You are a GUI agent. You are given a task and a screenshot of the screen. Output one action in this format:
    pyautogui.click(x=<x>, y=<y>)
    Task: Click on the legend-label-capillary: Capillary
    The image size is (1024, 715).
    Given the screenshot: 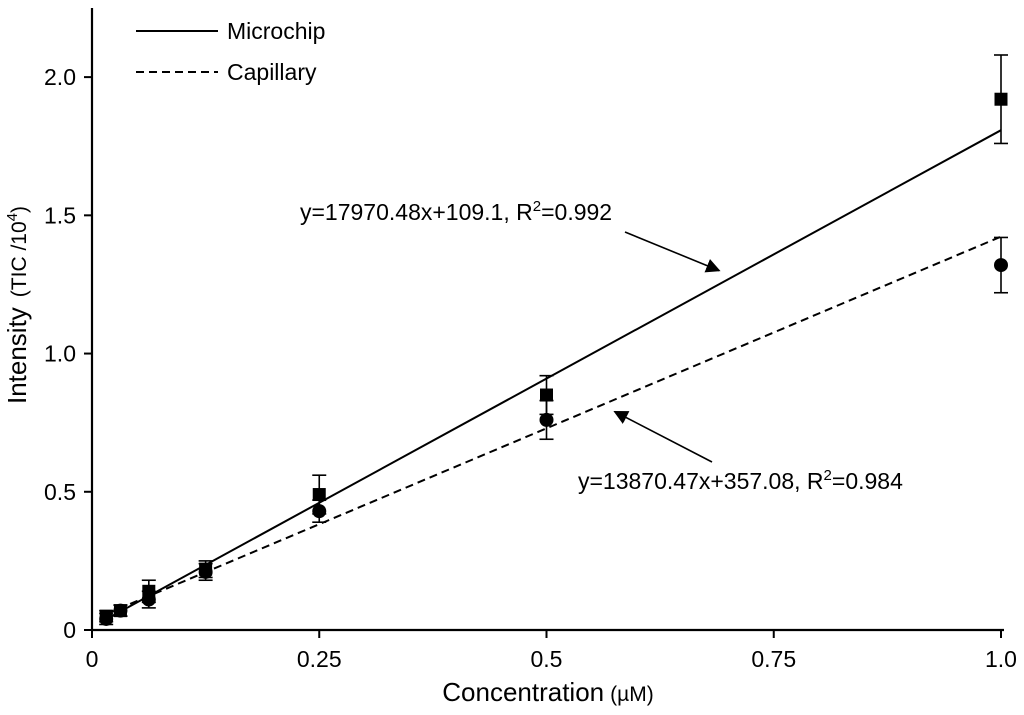 What is the action you would take?
    pyautogui.click(x=272, y=72)
    